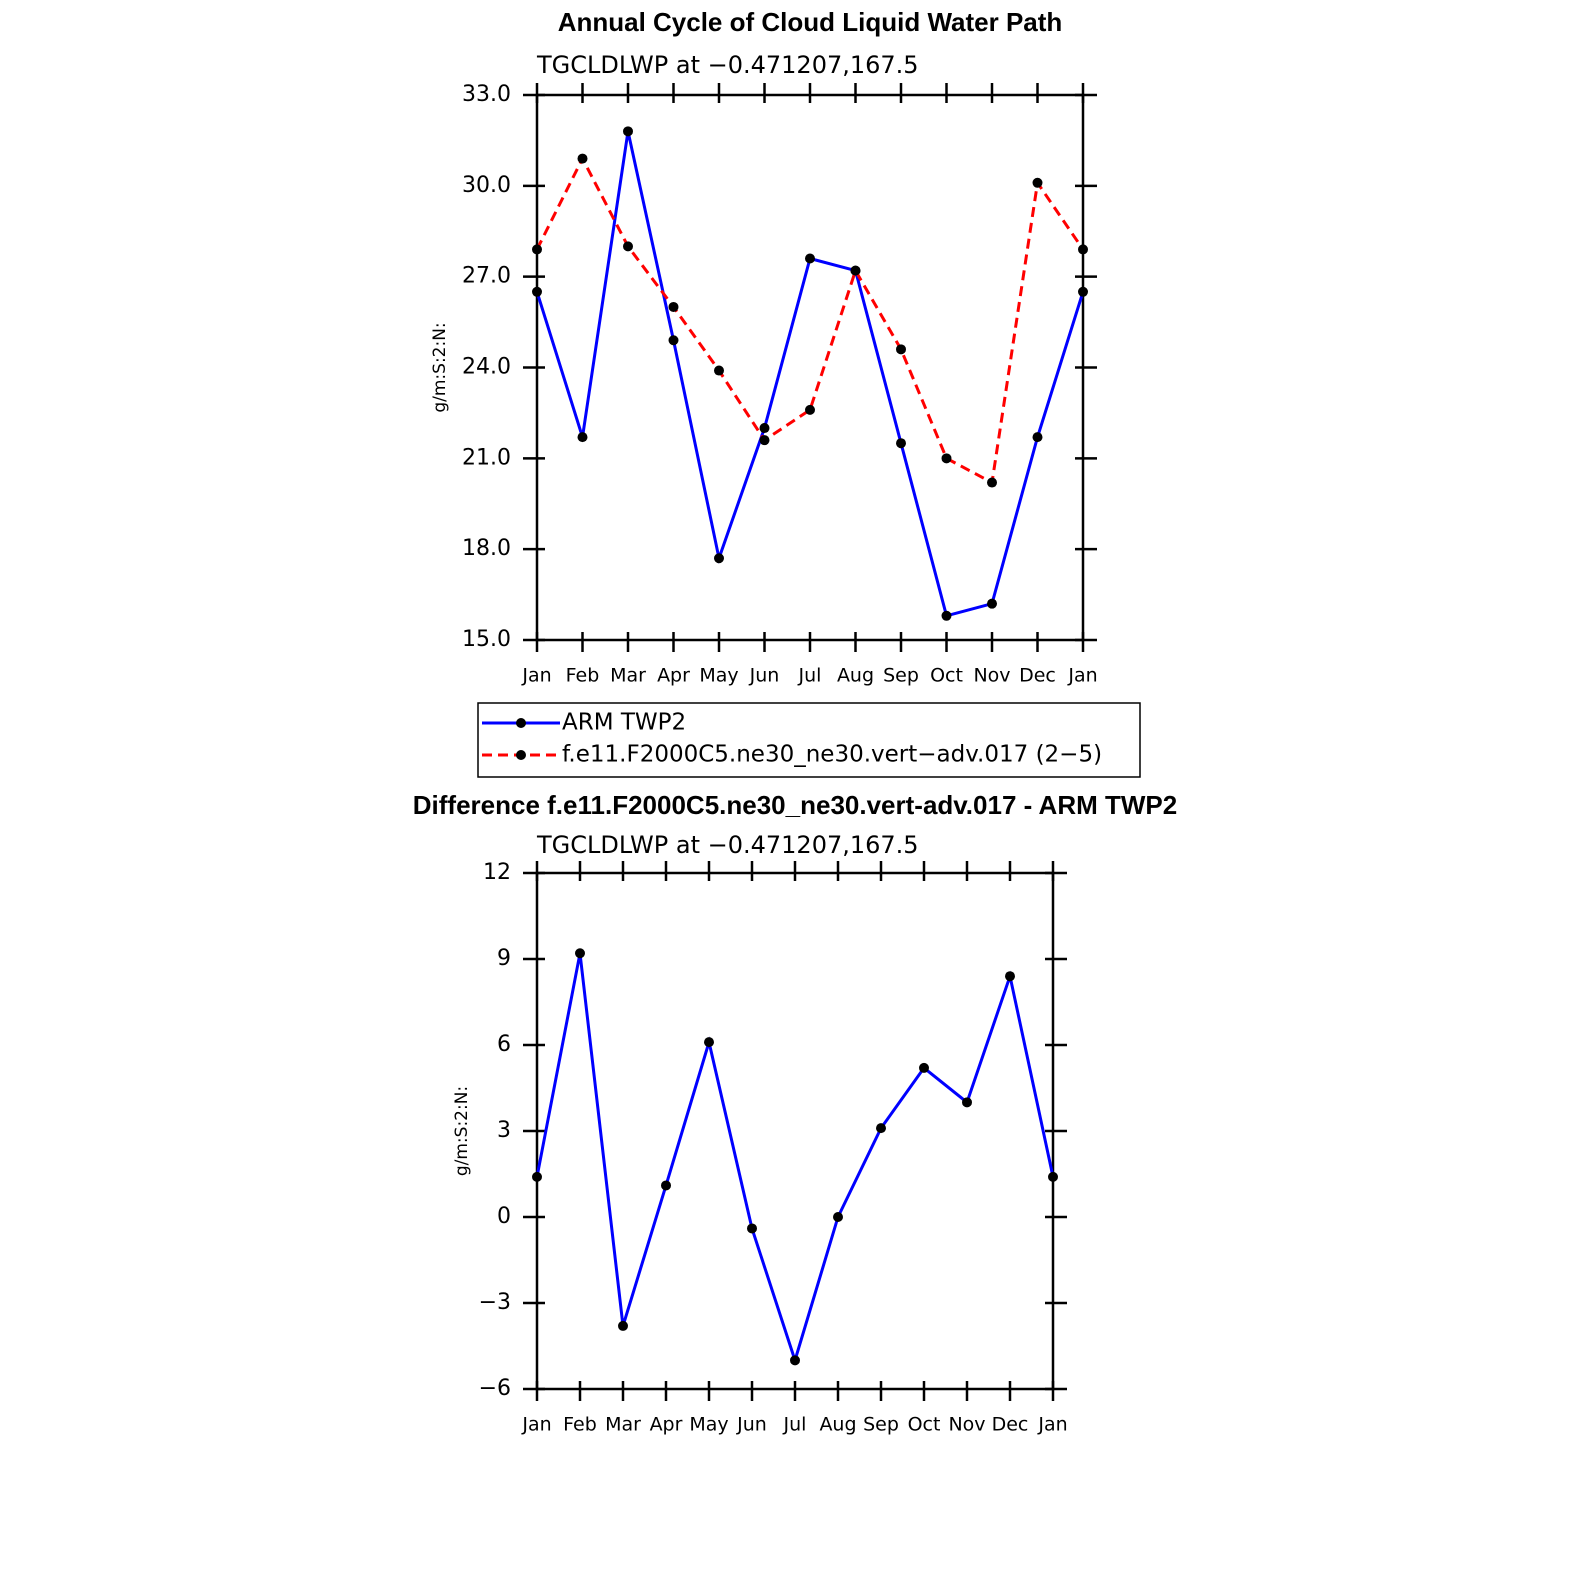  I want to click on y-tick-label: 9, so click(504, 958).